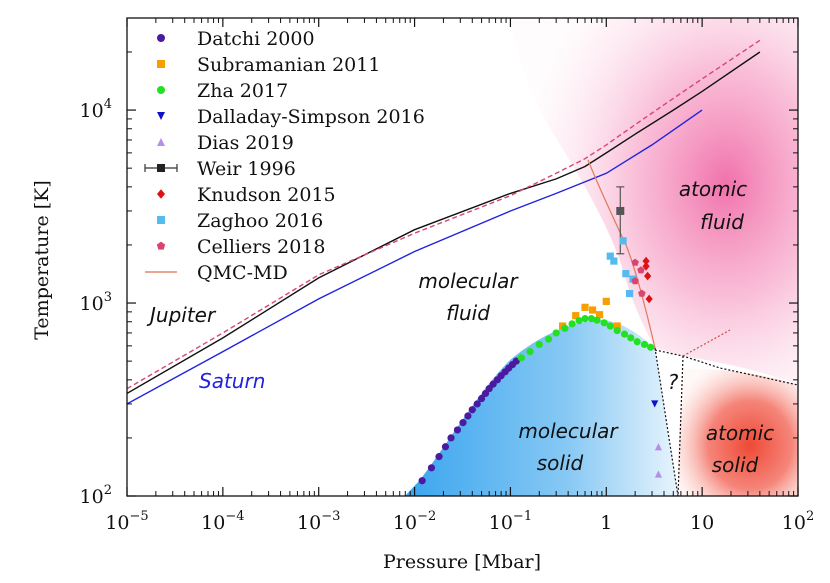  Describe the element at coordinates (568, 431) in the screenshot. I see `label-molecular-solid-1: molecular` at that location.